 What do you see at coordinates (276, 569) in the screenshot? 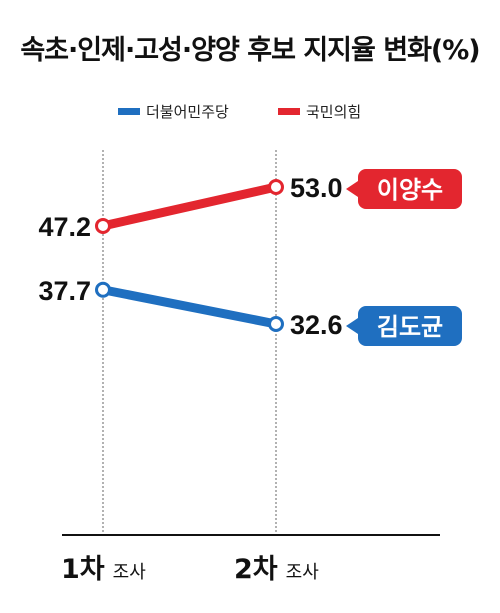
I see `x-tick-label-1: 2차 조사` at bounding box center [276, 569].